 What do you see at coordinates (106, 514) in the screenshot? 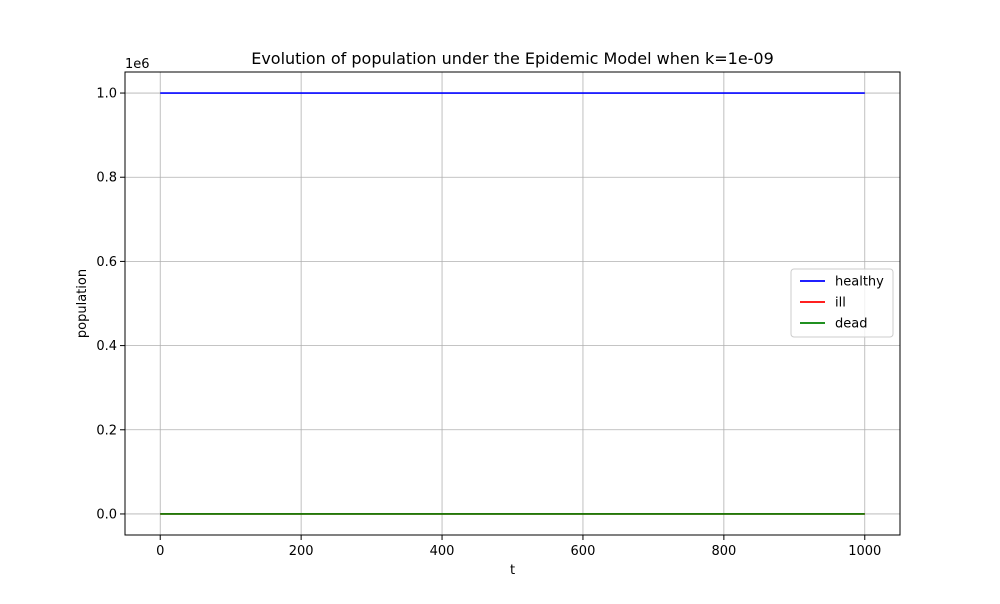
I see `y-tick-label: 0.0` at bounding box center [106, 514].